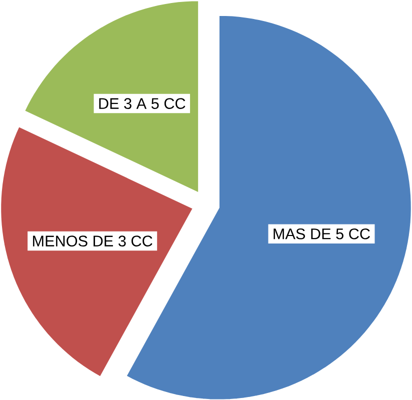 Image resolution: width=412 pixels, height=400 pixels. Describe the element at coordinates (322, 234) in the screenshot. I see `slice-label: MAS DE 5 CC` at that location.